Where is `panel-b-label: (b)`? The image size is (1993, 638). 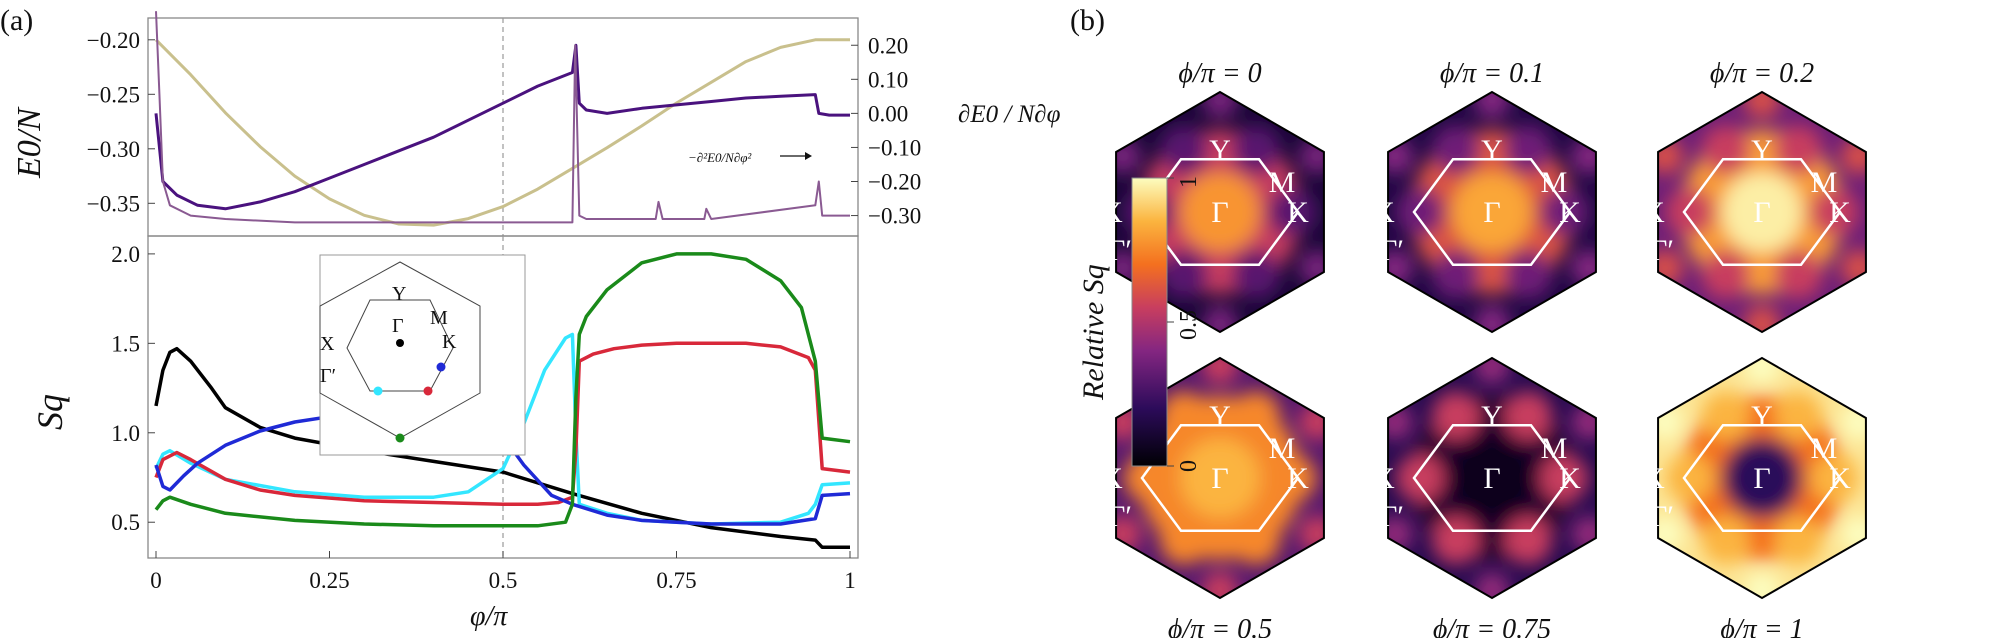 panel-b-label: (b) is located at coordinates (1087, 20).